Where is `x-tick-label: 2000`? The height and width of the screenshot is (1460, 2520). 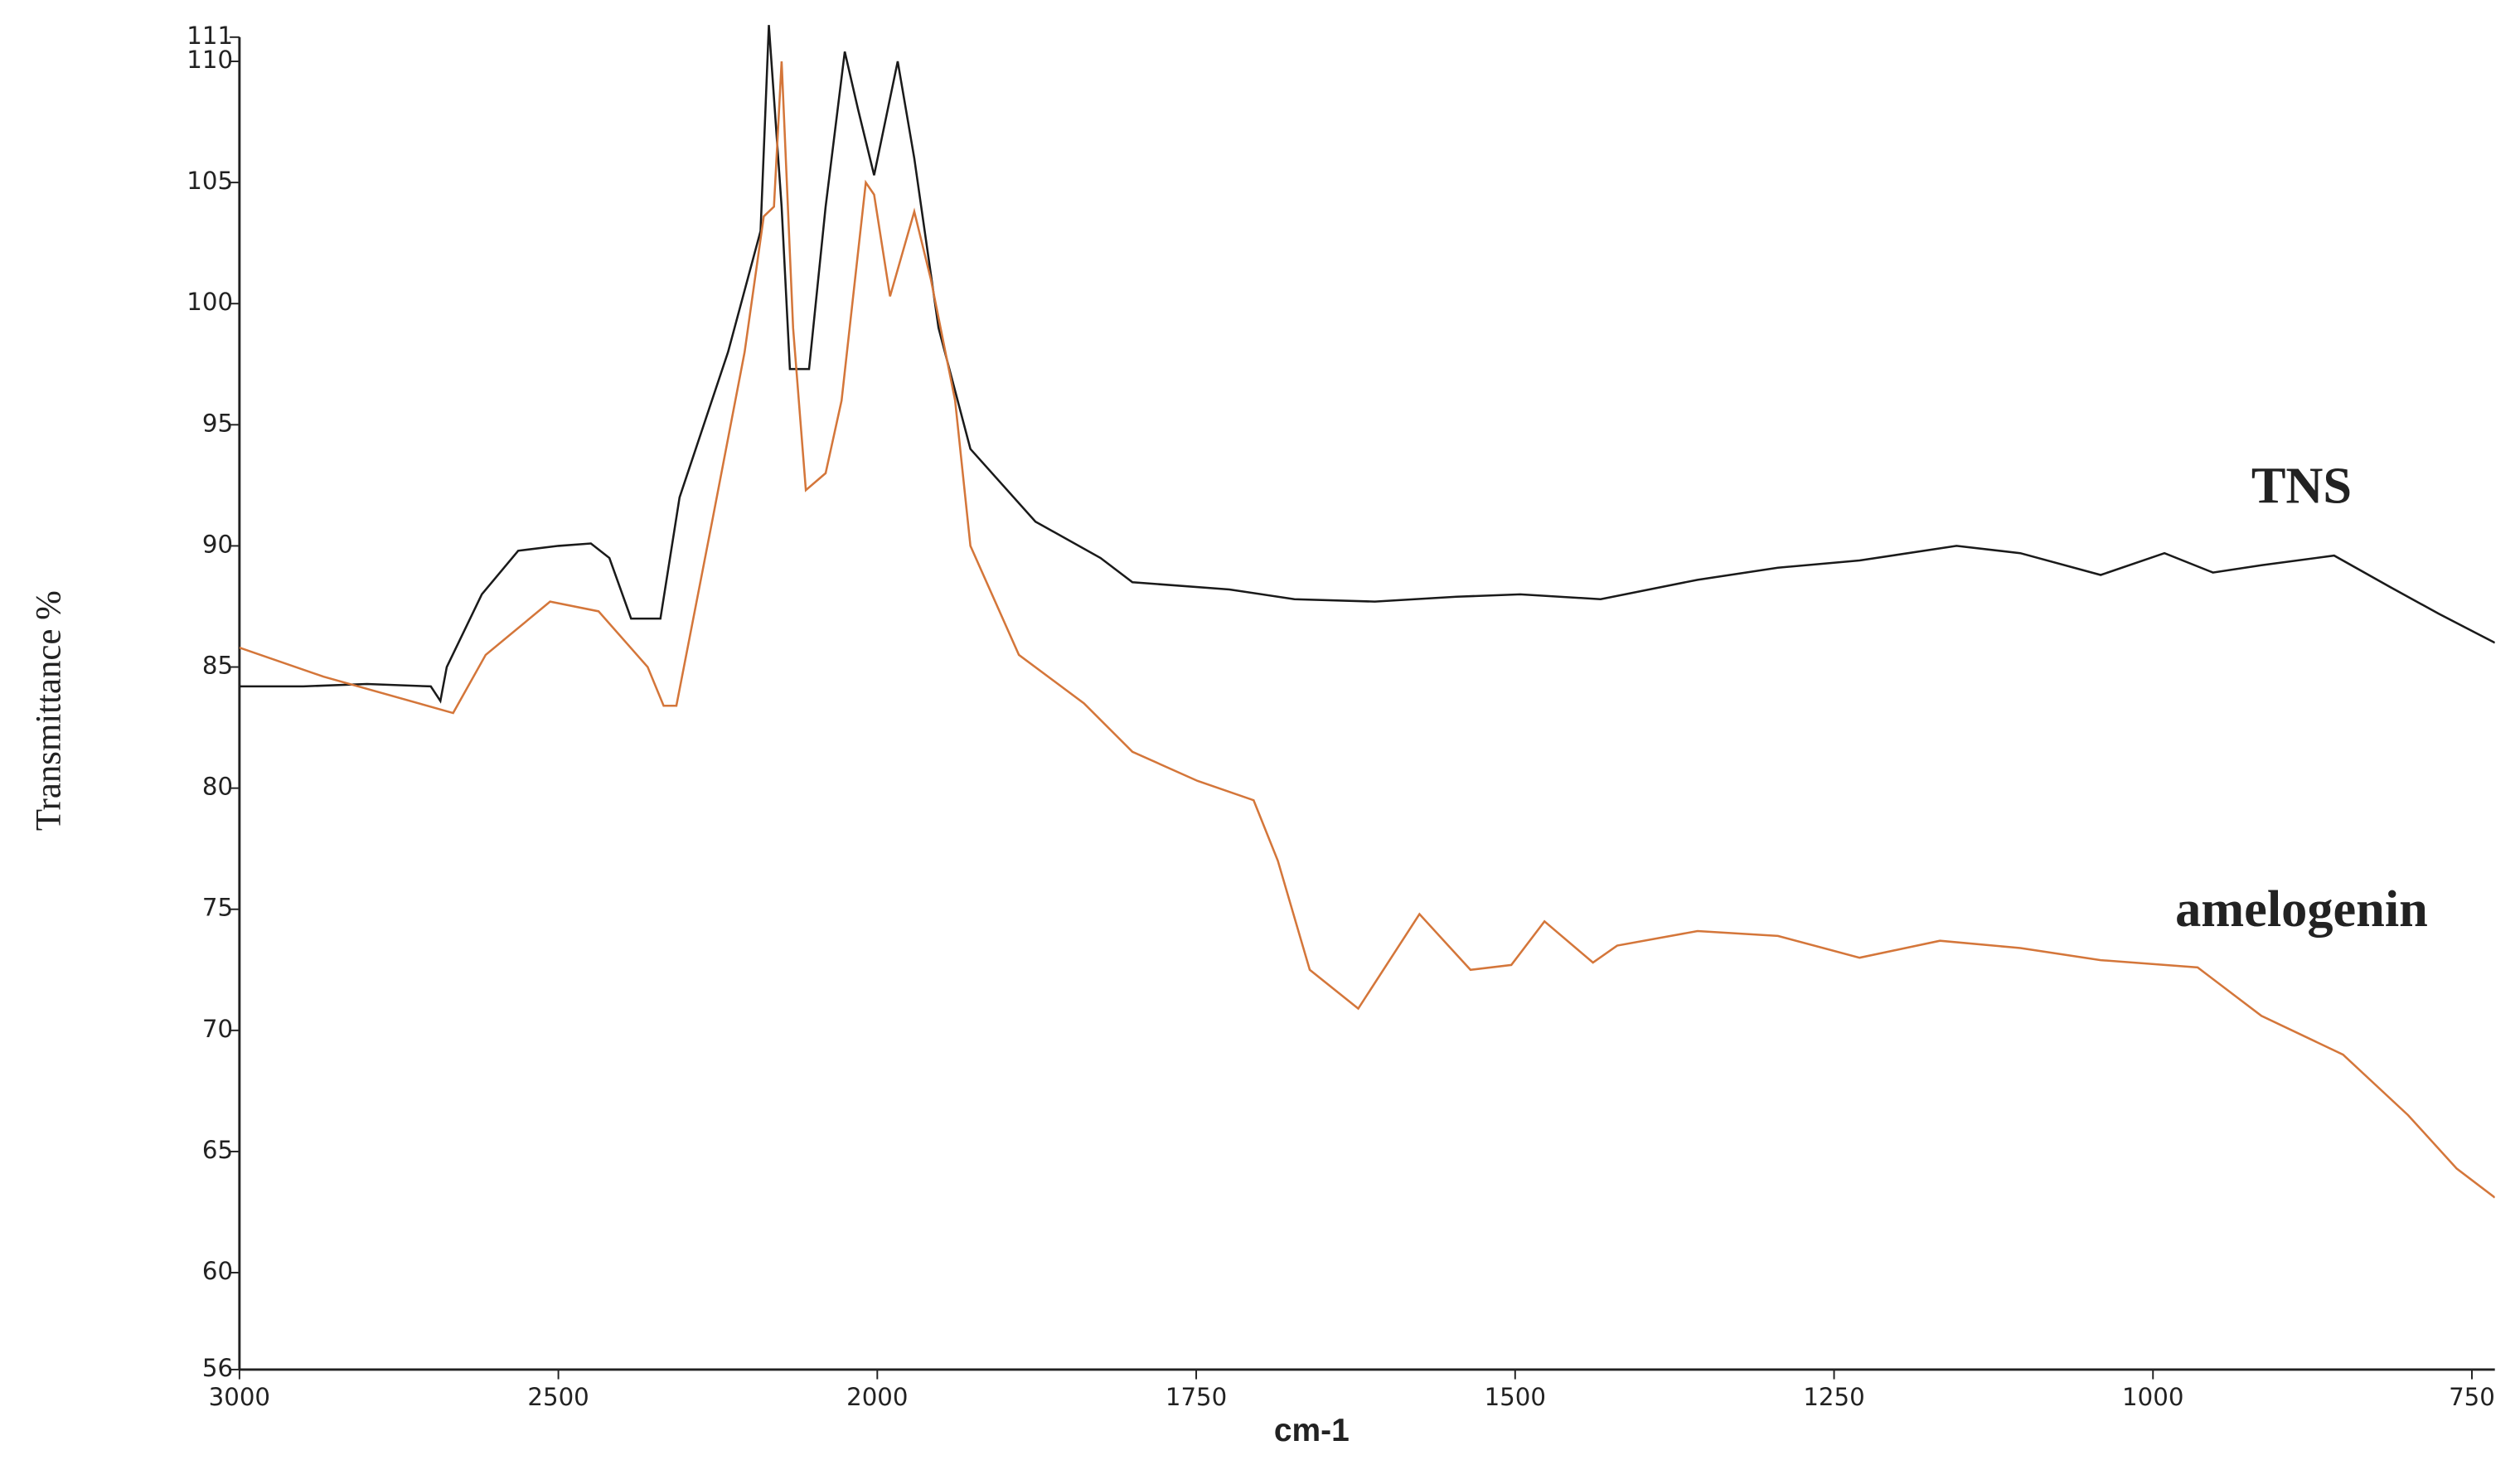 x-tick-label: 2000 is located at coordinates (877, 1397).